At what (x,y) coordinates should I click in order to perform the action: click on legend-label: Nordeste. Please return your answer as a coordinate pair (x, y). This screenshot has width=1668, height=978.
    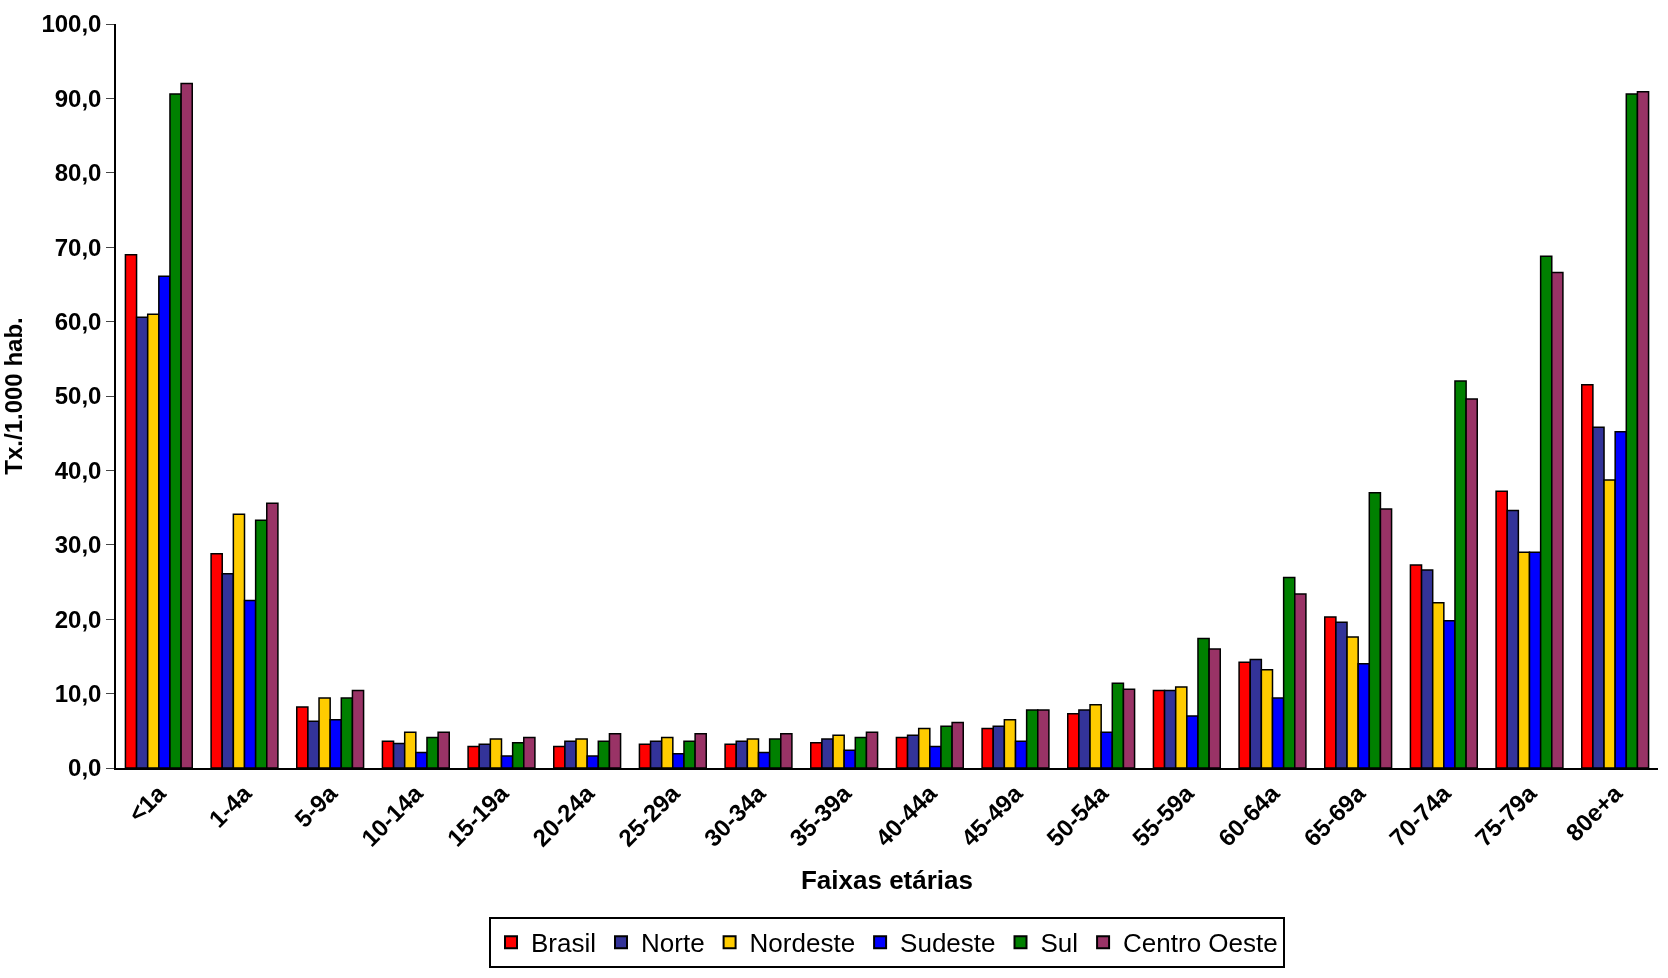
    Looking at the image, I should click on (802, 943).